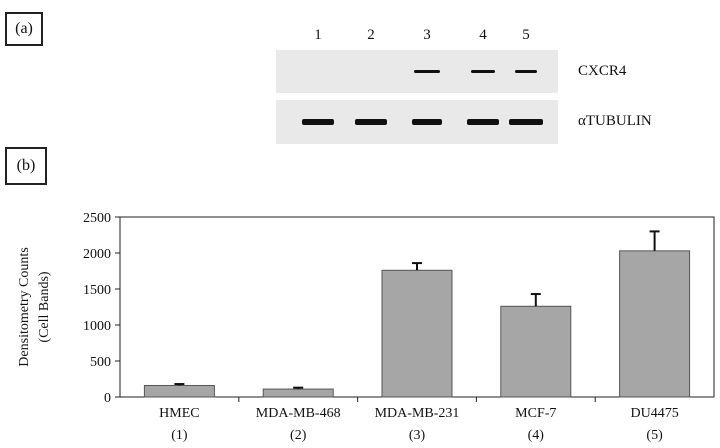 The image size is (720, 448). I want to click on cxcr4-blot, so click(417, 71).